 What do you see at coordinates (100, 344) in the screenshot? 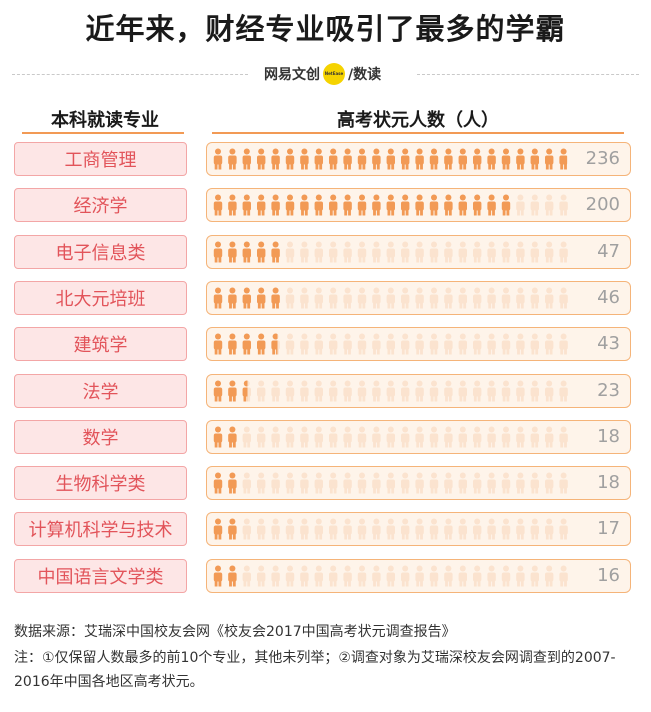
I see `category-label: 建筑学` at bounding box center [100, 344].